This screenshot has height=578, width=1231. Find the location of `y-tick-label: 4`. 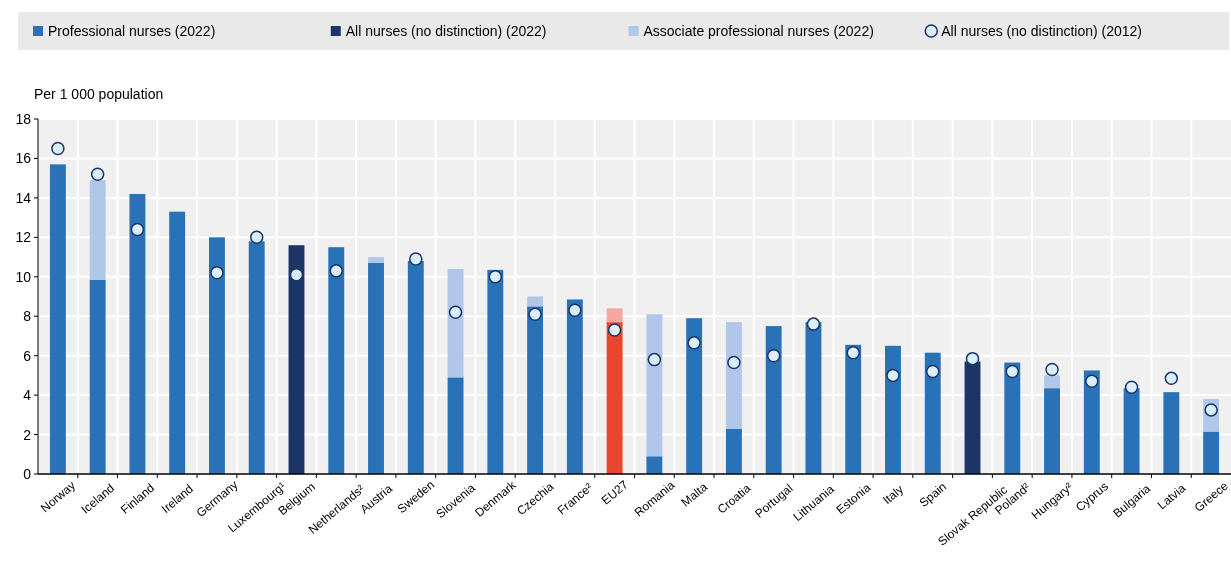

y-tick-label: 4 is located at coordinates (27, 395).